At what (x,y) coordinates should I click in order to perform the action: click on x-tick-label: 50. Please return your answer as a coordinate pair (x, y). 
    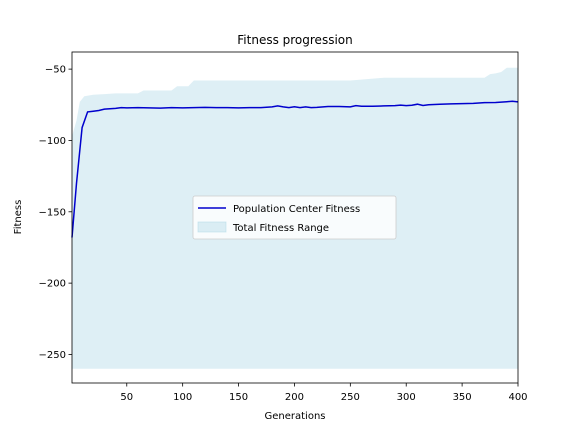
    Looking at the image, I should click on (126, 397).